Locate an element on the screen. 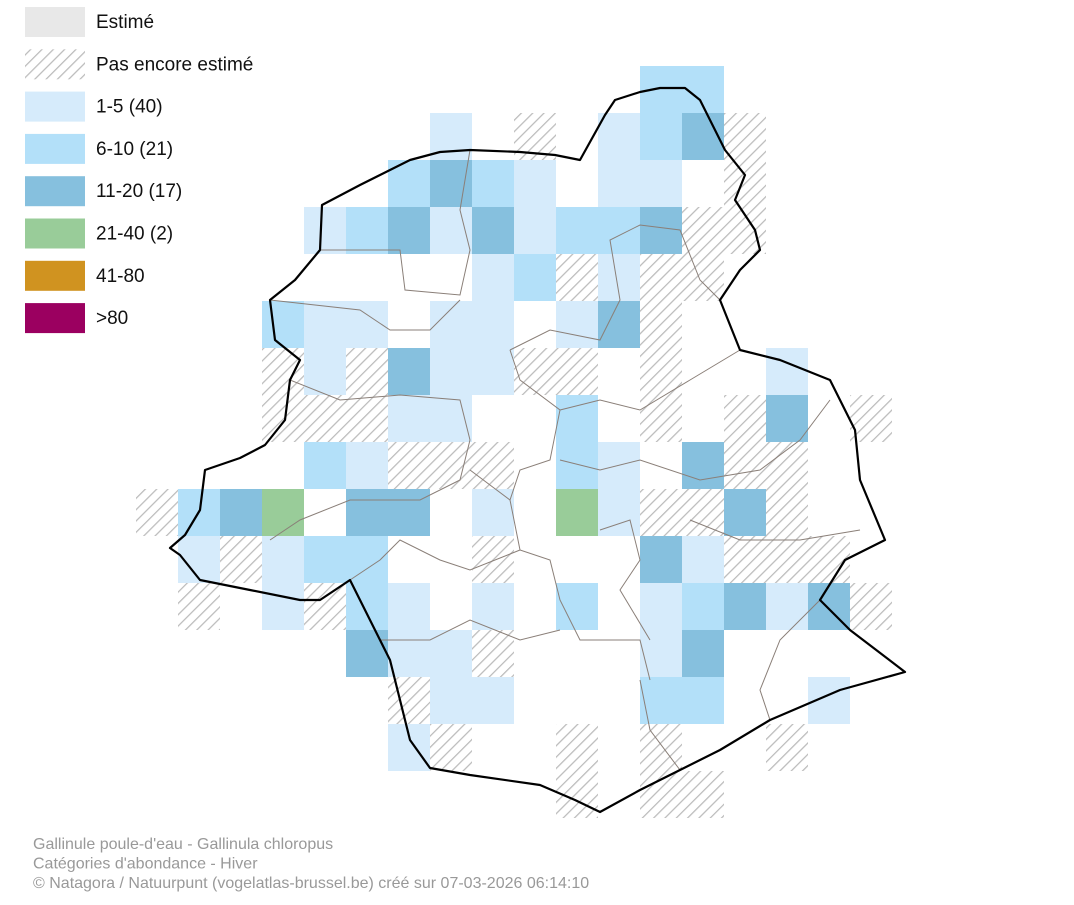  legend-label: Pas encore estimé is located at coordinates (174, 64).